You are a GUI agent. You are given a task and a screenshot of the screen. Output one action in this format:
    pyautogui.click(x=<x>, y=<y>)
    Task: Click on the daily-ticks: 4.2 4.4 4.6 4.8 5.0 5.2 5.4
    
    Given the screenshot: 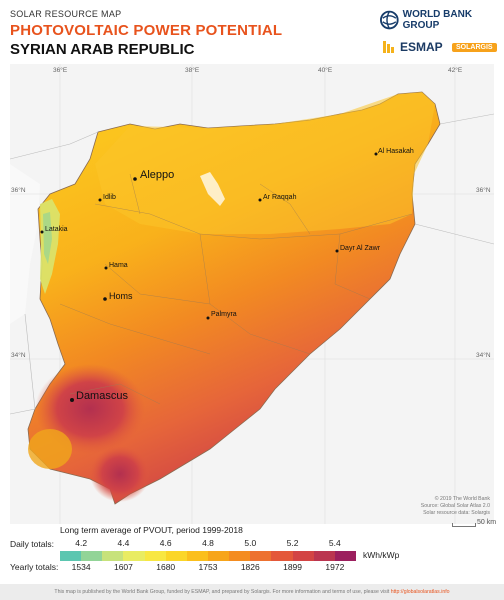 What is the action you would take?
    pyautogui.click(x=252, y=544)
    